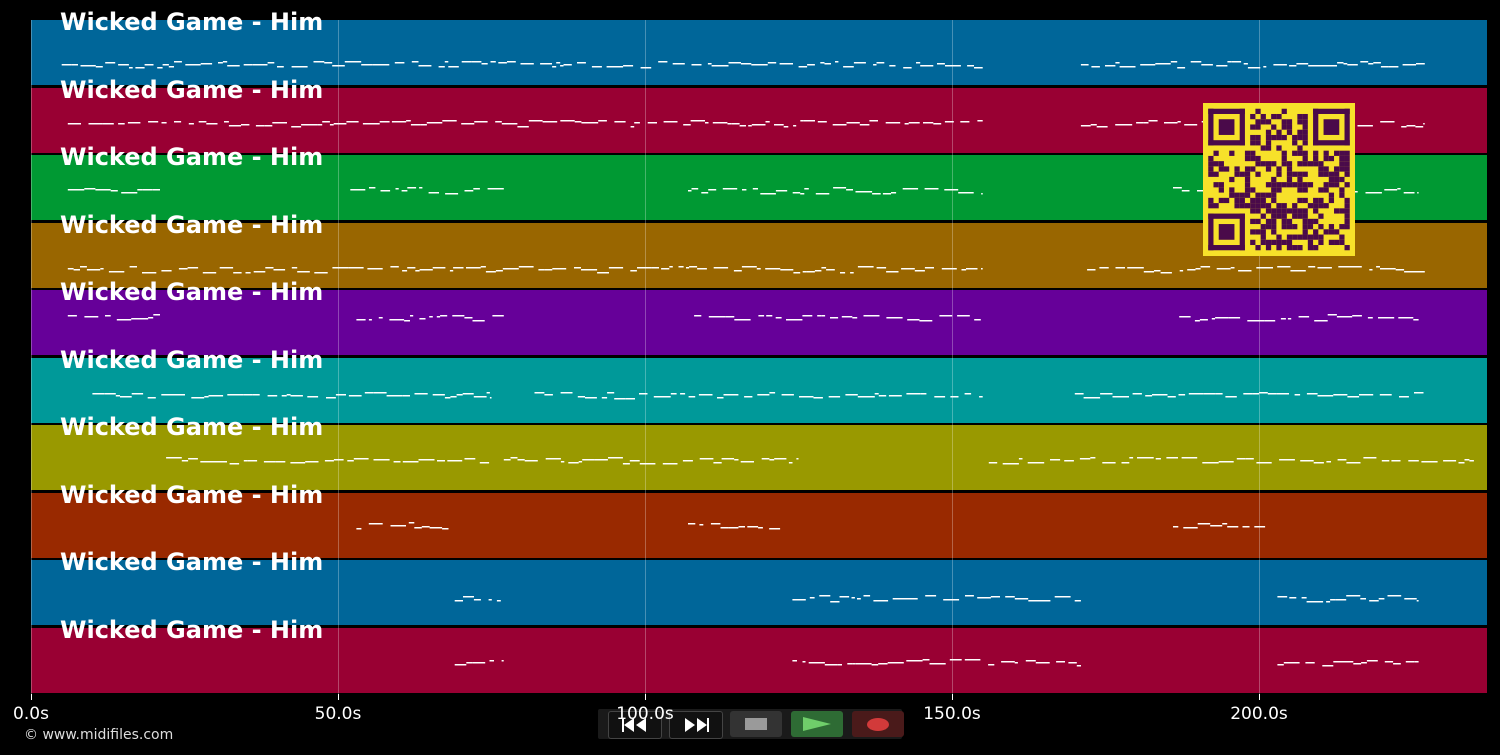  I want to click on record-button, so click(878, 724).